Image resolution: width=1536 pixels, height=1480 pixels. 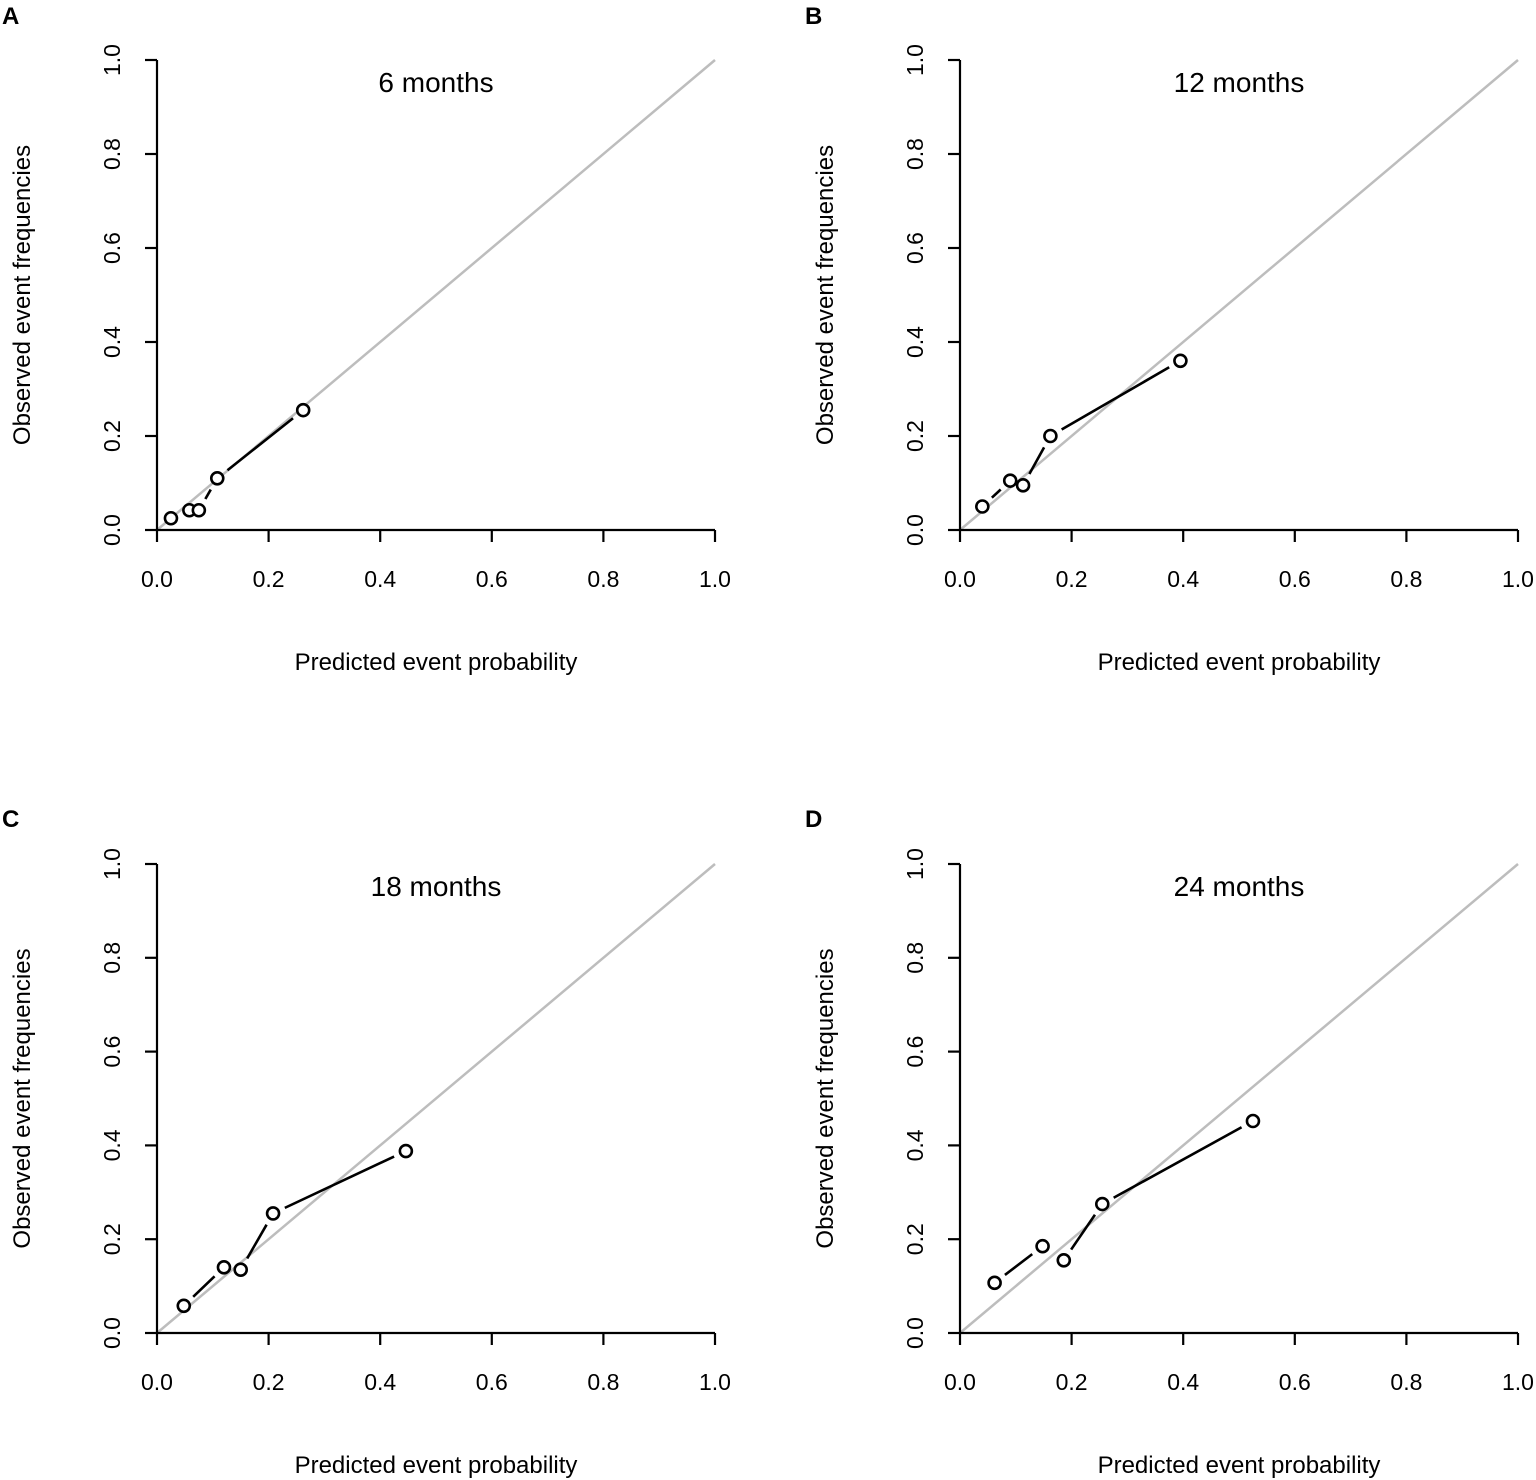 I want to click on chart-title: 12 months, so click(x=1239, y=82).